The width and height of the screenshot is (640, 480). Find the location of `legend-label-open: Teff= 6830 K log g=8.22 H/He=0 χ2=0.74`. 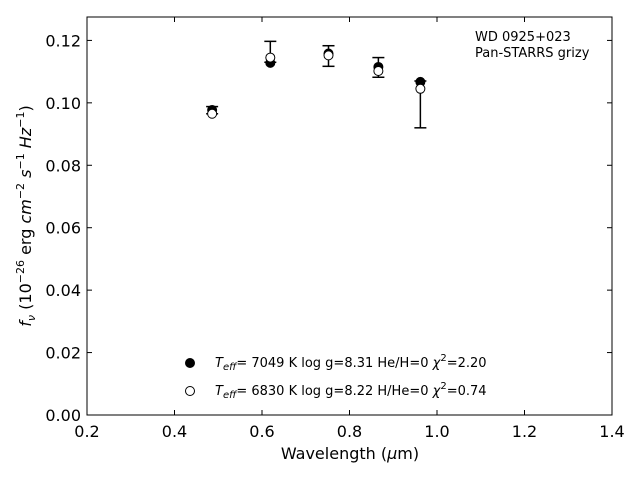

legend-label-open: Teff= 6830 K log g=8.22 H/He=0 χ2=0.74 is located at coordinates (351, 391).